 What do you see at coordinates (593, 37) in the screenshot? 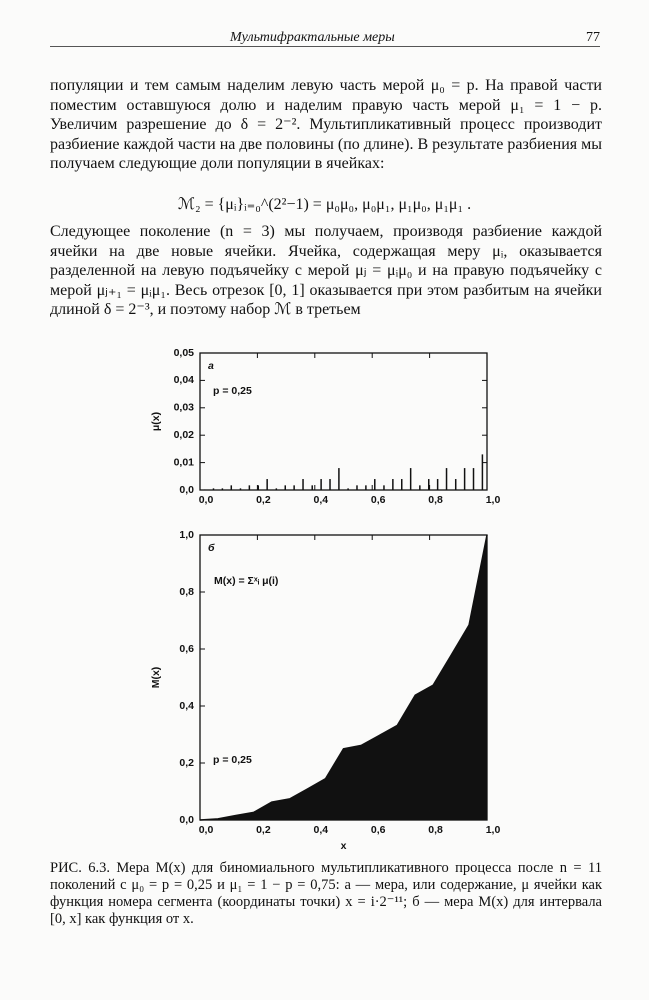
I see `page-number: 77` at bounding box center [593, 37].